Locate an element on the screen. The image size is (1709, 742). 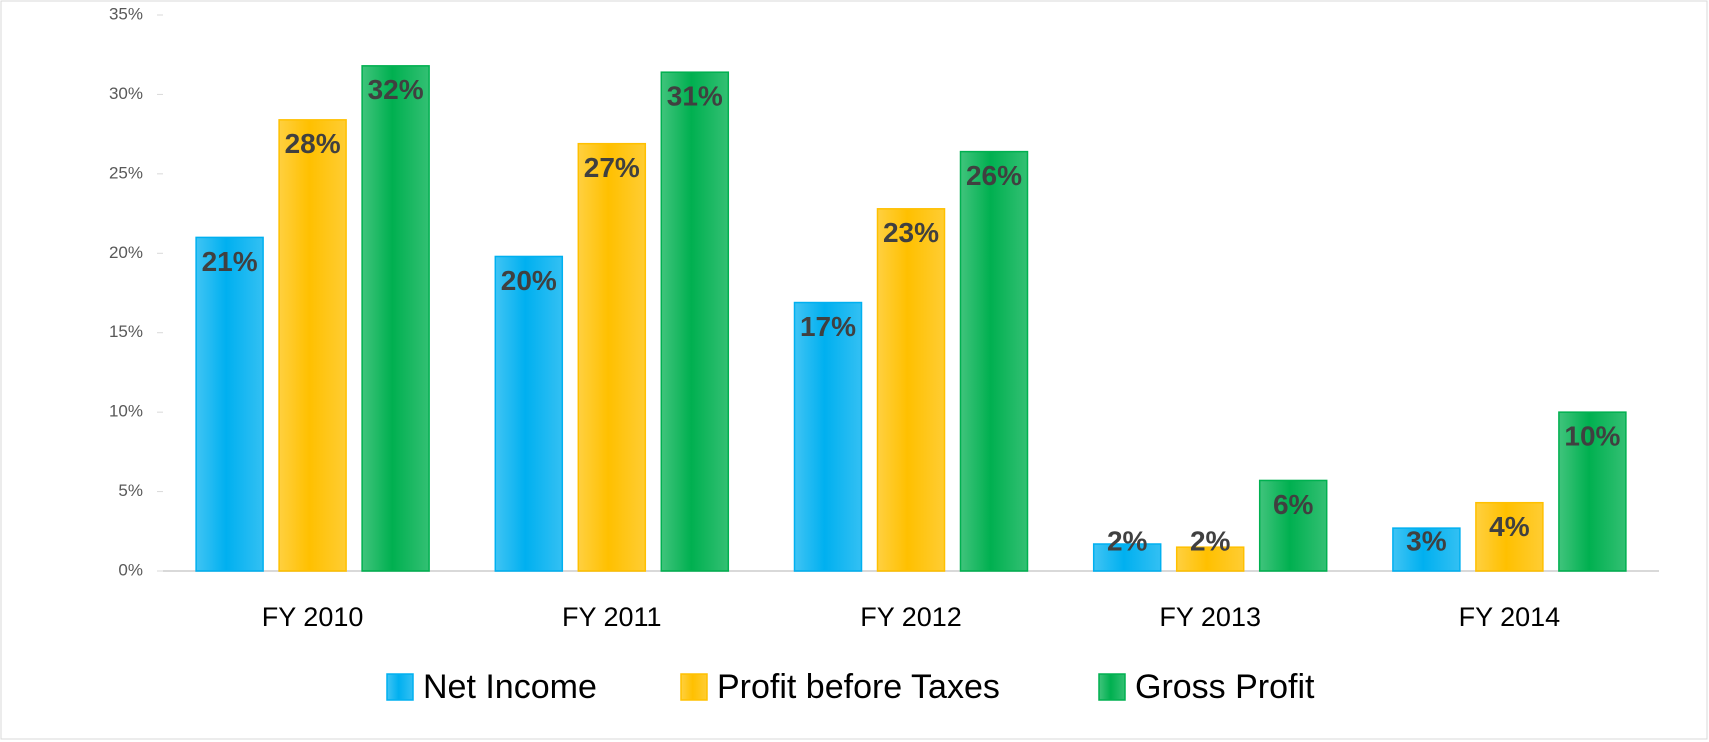
y-tick-label: 25% is located at coordinates (126, 172).